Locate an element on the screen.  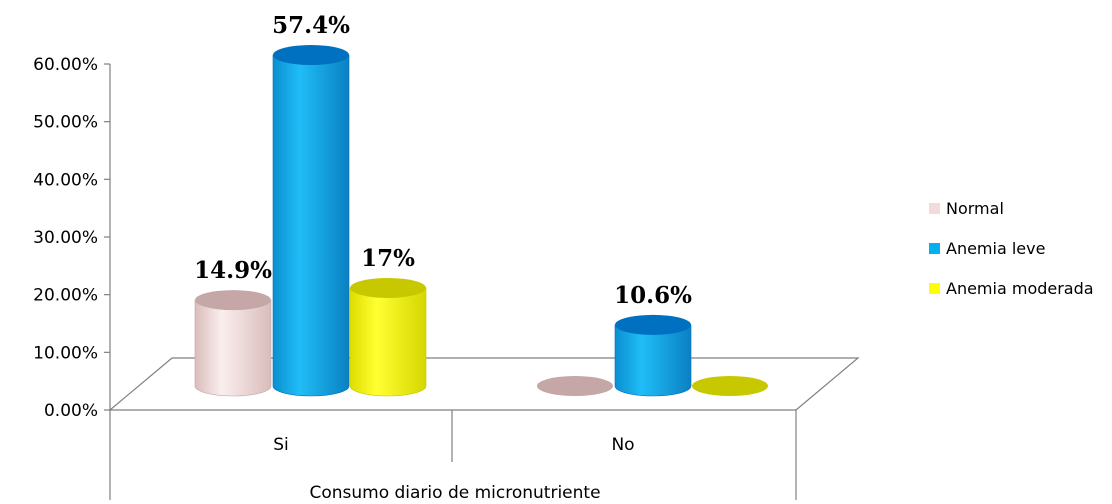
y-tick-label: 20.00% is located at coordinates (65, 296).